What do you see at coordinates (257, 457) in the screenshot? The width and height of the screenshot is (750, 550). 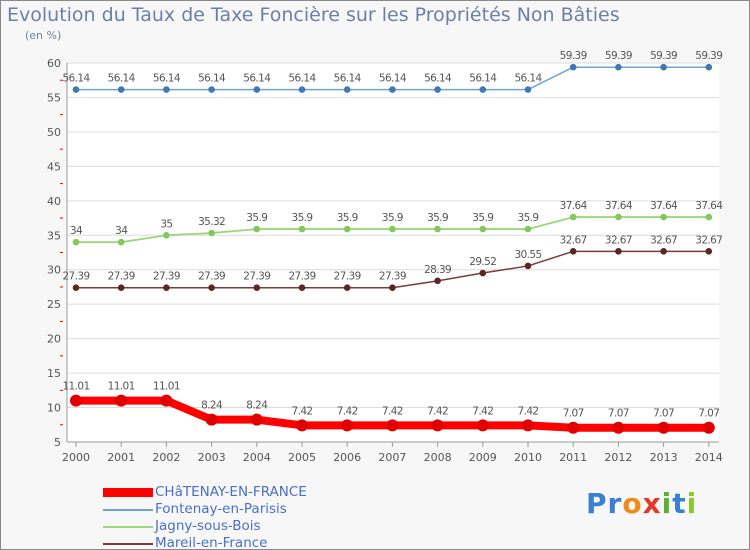 I see `x-tick-label: 2004` at bounding box center [257, 457].